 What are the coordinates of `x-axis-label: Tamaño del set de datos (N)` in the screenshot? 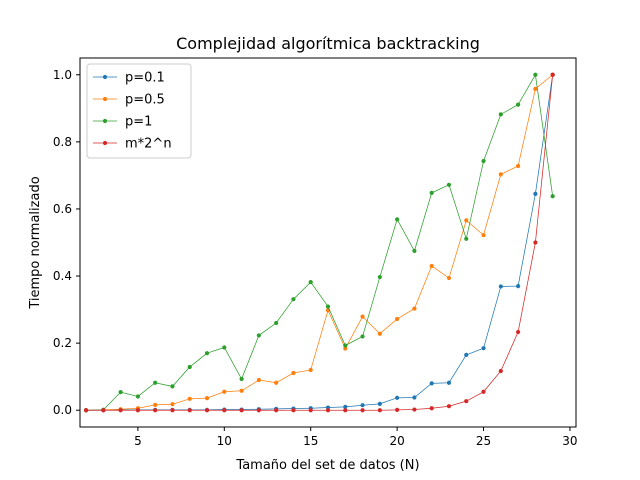 It's located at (327, 465).